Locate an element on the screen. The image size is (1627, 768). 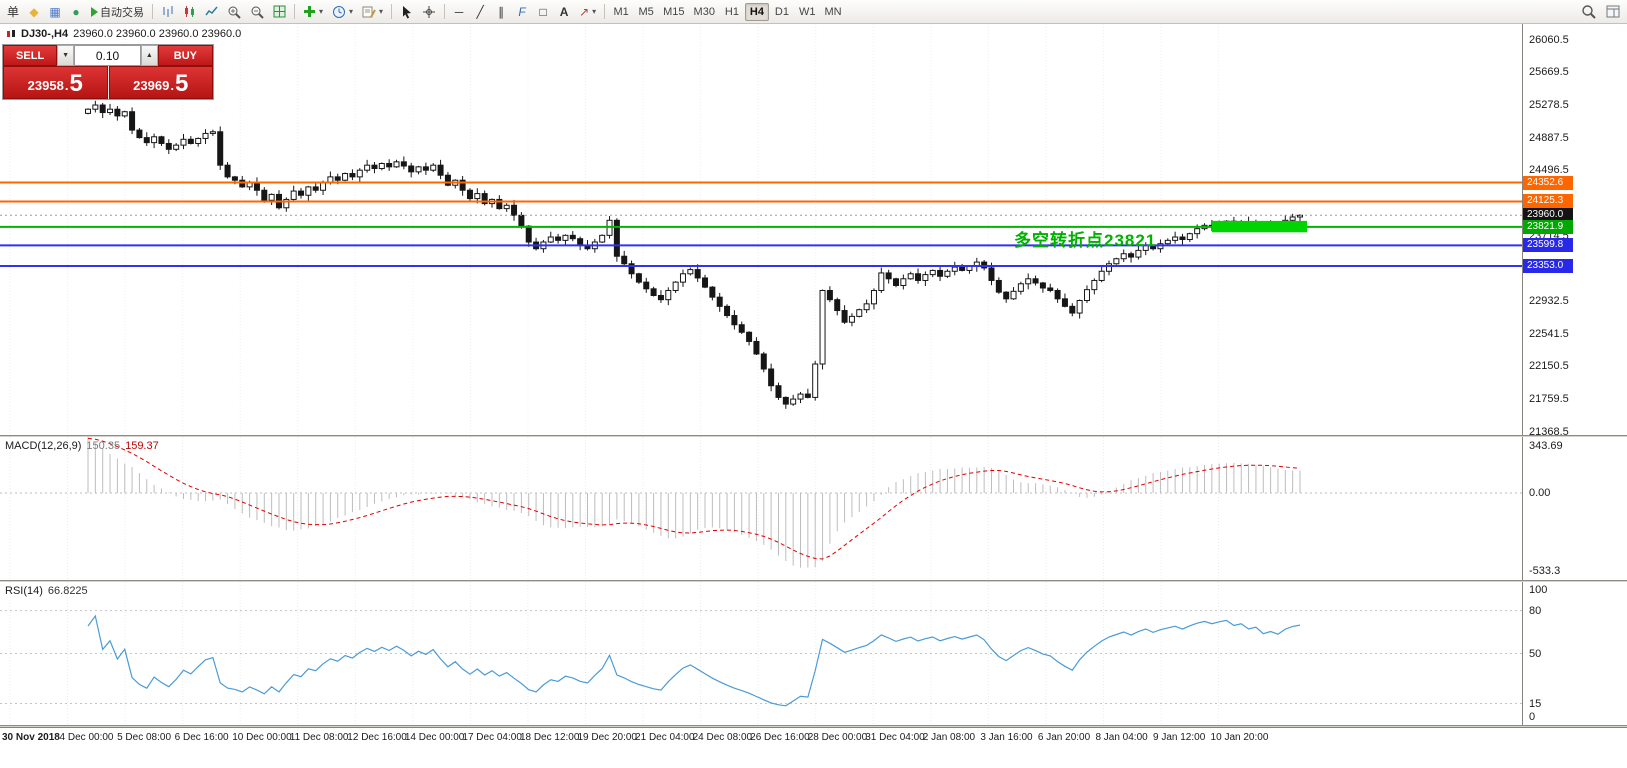
toolbar-right-group is located at coordinates (1600, 12).